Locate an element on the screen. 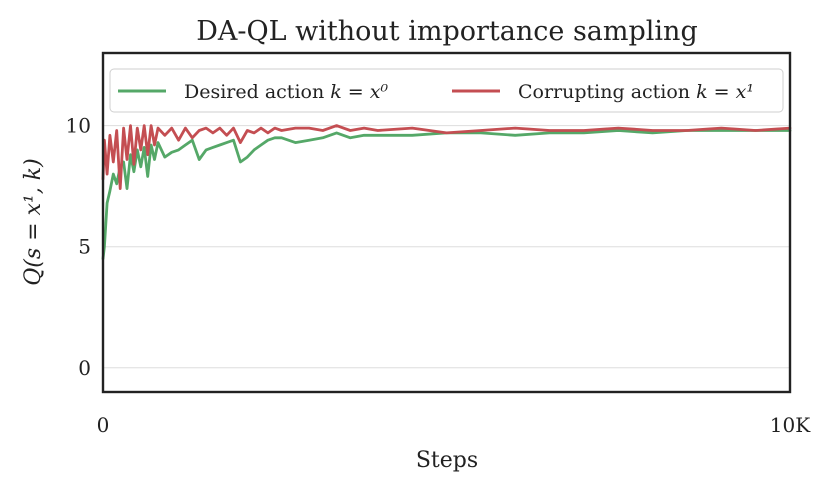  legend-label: Corrupting action k = x¹ is located at coordinates (636, 92).